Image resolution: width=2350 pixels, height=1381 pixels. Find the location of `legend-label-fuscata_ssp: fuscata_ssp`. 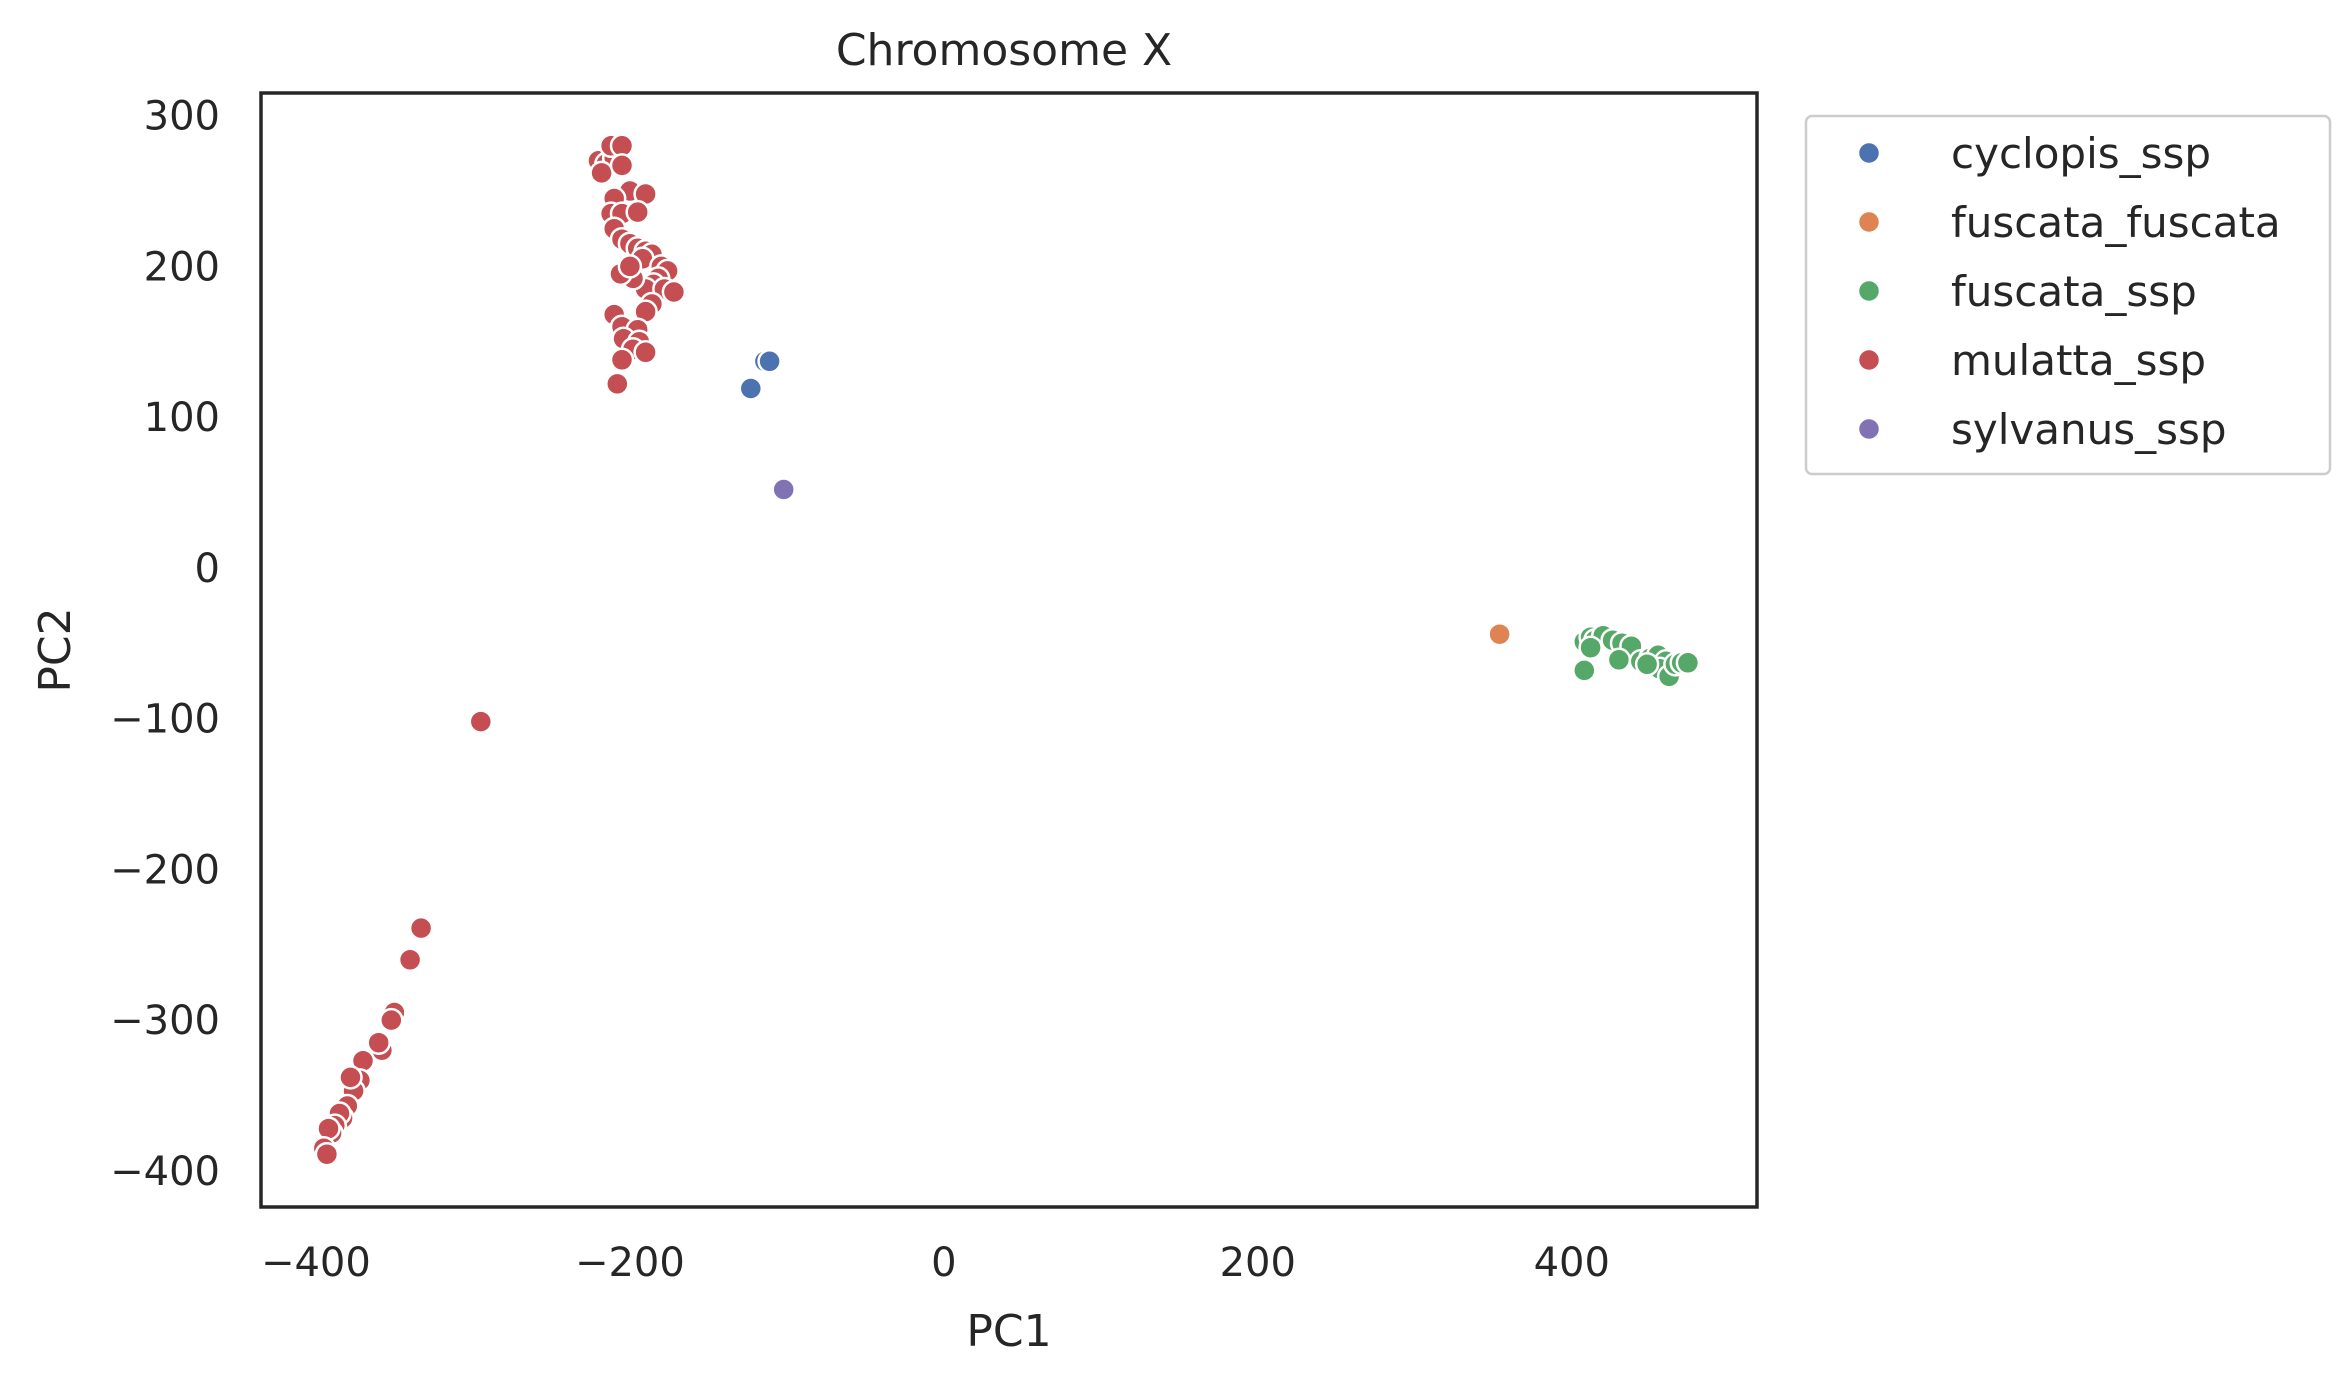

legend-label-fuscata_ssp: fuscata_ssp is located at coordinates (2074, 291).